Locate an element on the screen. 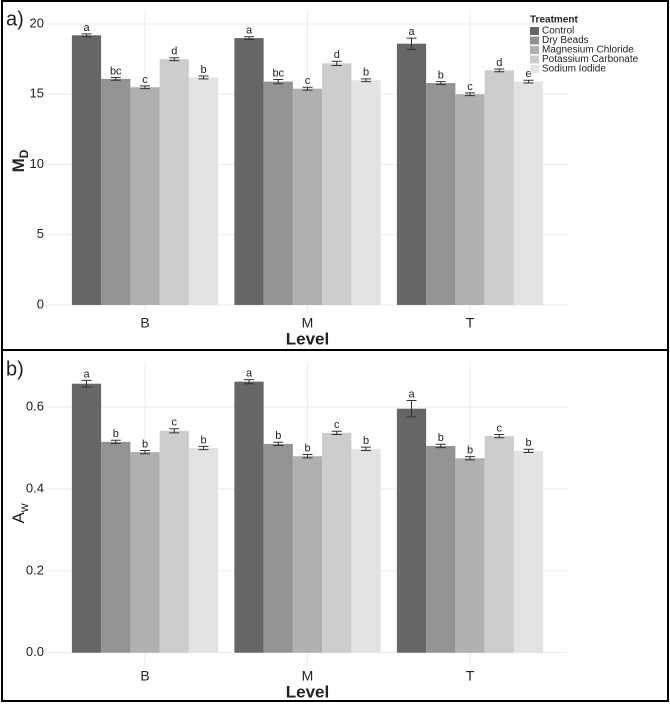  y-tick-label: 0 is located at coordinates (40, 303).